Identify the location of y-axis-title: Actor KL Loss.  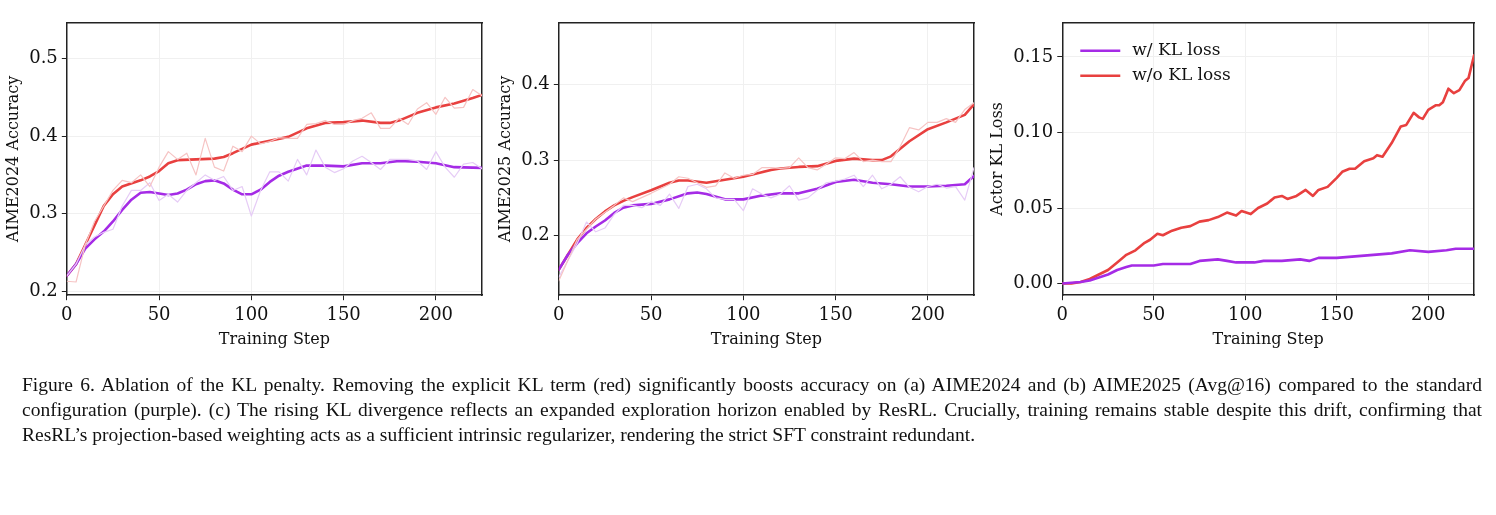
(996, 159).